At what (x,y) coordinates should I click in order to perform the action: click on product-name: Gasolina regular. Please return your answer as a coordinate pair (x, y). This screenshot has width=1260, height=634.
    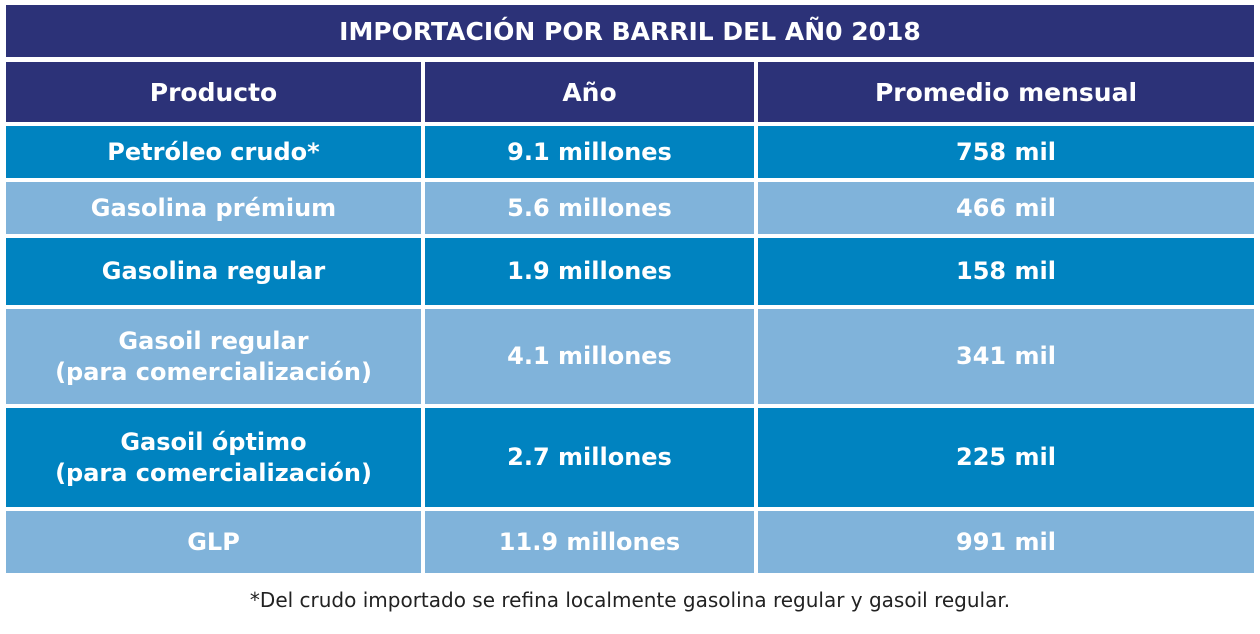
    Looking at the image, I should click on (213, 271).